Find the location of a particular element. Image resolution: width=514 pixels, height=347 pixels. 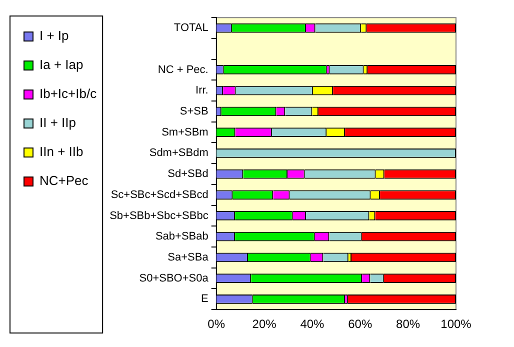

legend-label: I + Ip is located at coordinates (54, 36).